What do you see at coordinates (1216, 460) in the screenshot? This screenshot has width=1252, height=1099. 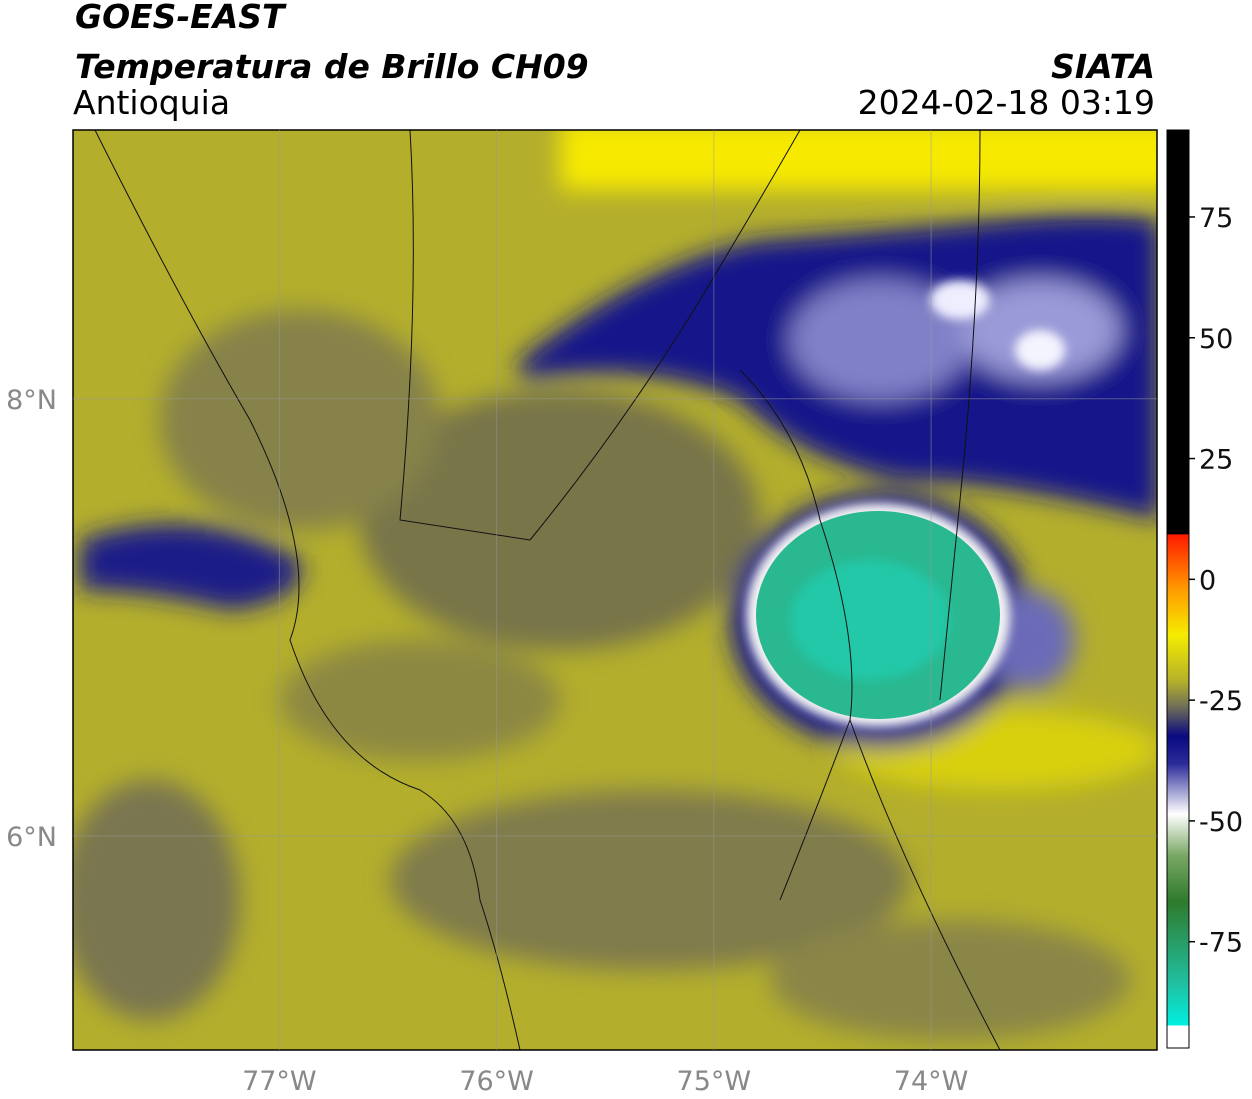 I see `colorbar-tick-label: 25` at bounding box center [1216, 460].